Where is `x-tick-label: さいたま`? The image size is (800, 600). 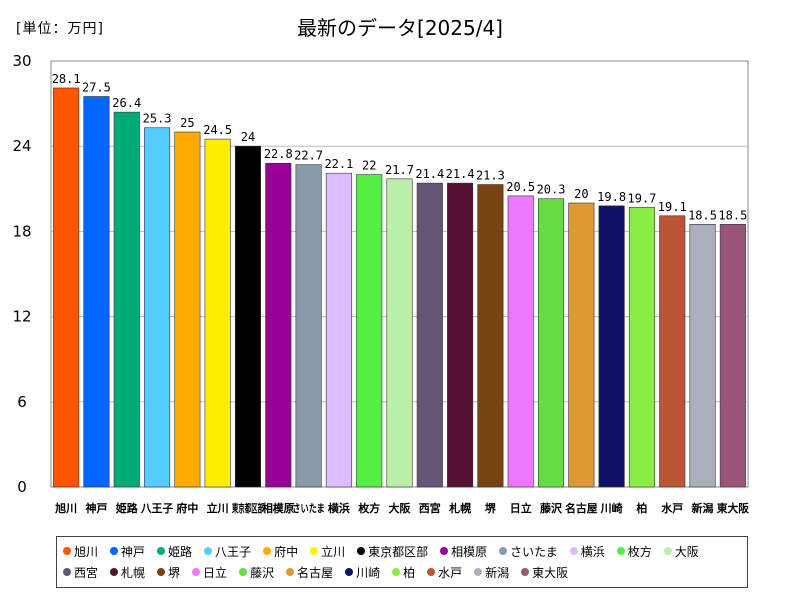 x-tick-label: さいたま is located at coordinates (308, 508).